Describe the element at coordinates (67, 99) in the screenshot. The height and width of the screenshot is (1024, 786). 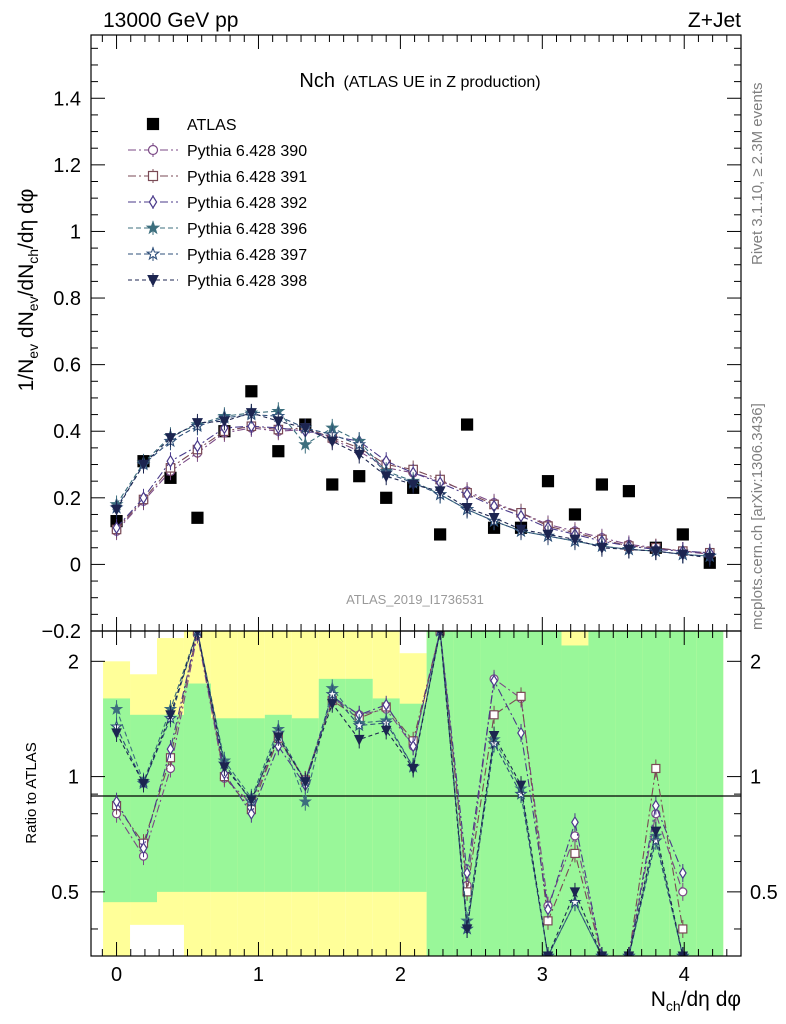
I see `main-y-tick-label: 1.4` at that location.